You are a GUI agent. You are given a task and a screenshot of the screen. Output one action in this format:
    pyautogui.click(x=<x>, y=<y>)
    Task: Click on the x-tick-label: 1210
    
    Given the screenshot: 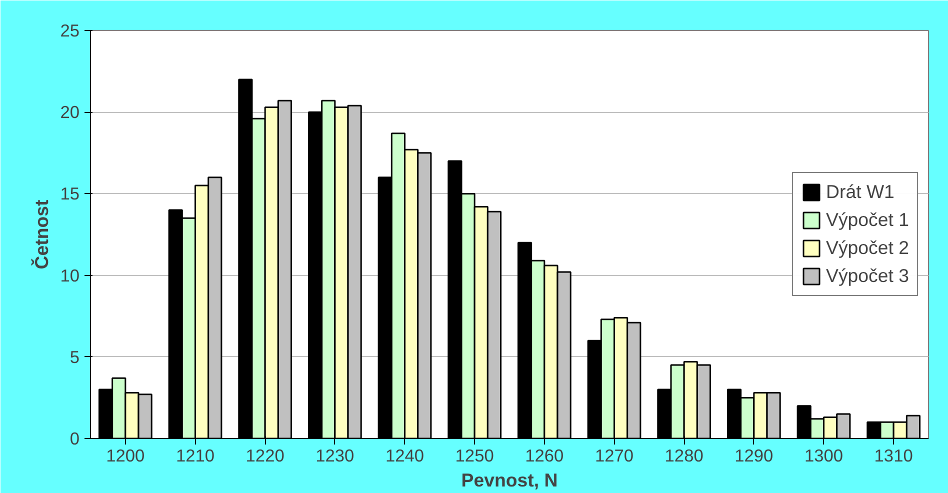 What is the action you would take?
    pyautogui.click(x=195, y=456)
    